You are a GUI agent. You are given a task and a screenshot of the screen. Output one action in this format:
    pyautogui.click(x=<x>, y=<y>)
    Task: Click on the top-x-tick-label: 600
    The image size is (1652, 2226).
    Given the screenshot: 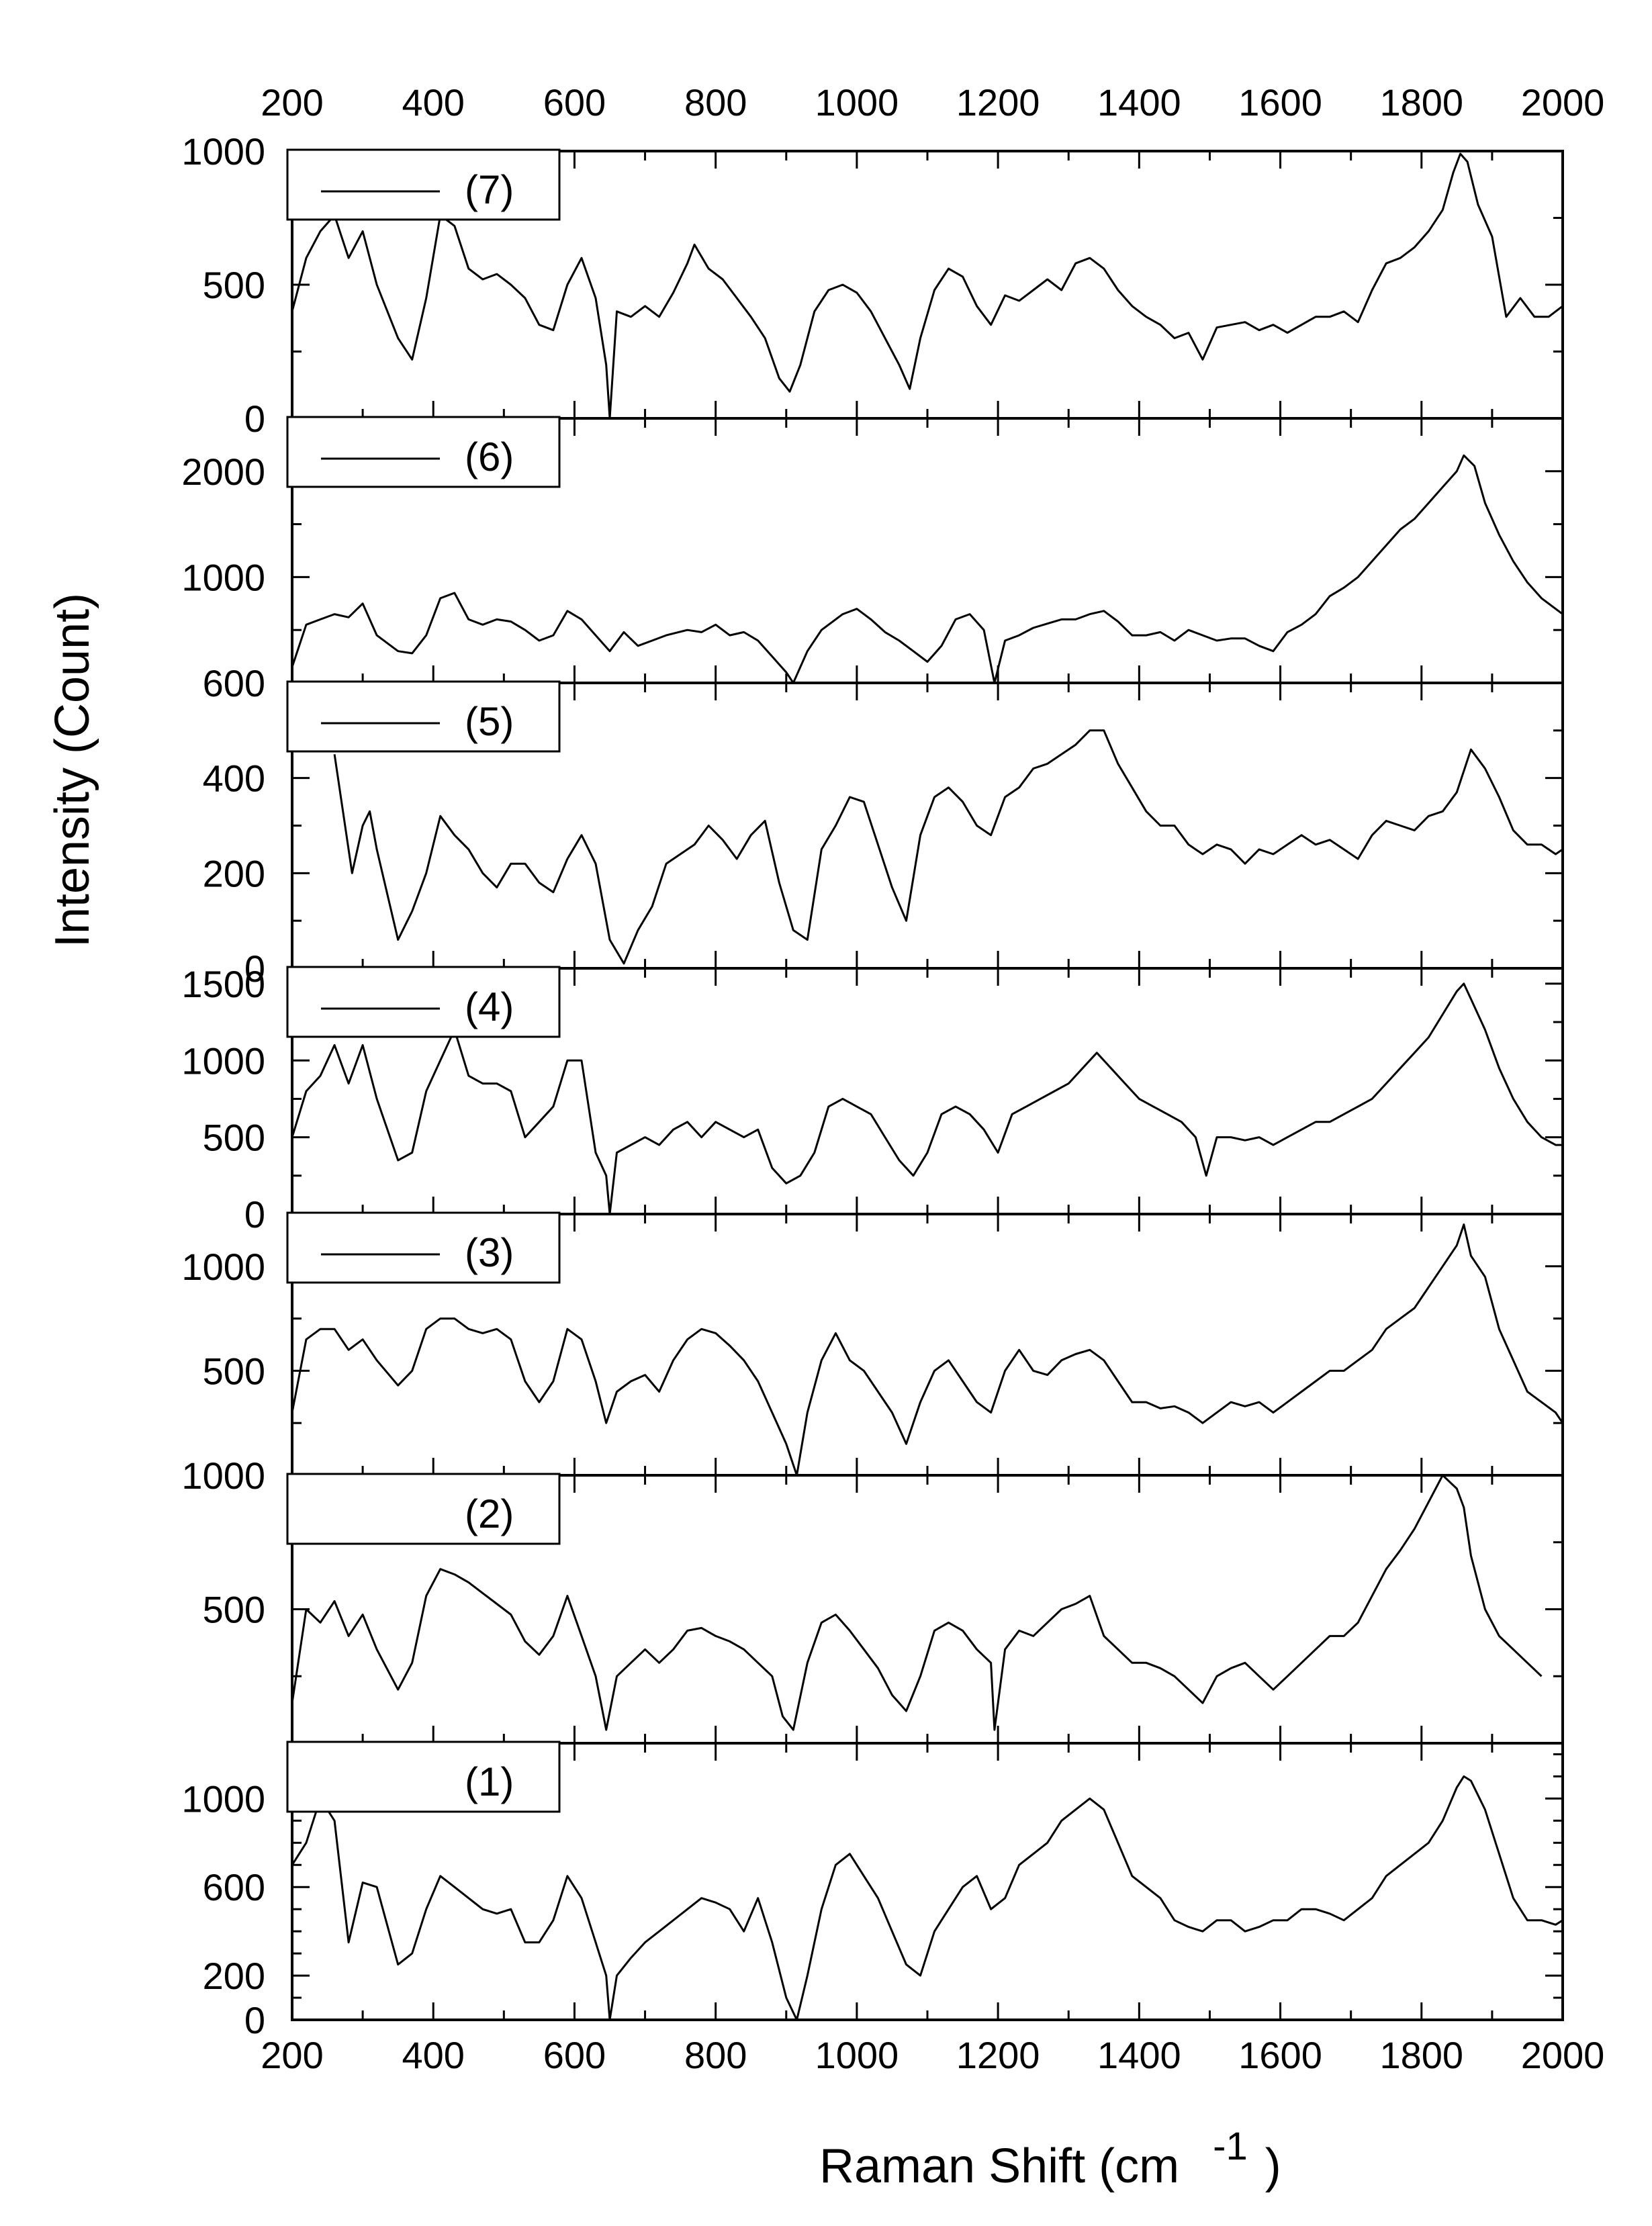 What is the action you would take?
    pyautogui.click(x=574, y=102)
    